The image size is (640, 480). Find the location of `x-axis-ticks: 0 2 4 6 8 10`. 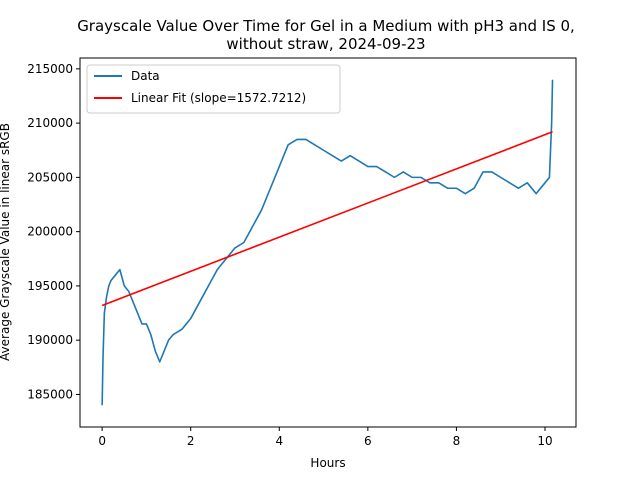

x-axis-ticks: 0 2 4 6 8 10 is located at coordinates (325, 437).